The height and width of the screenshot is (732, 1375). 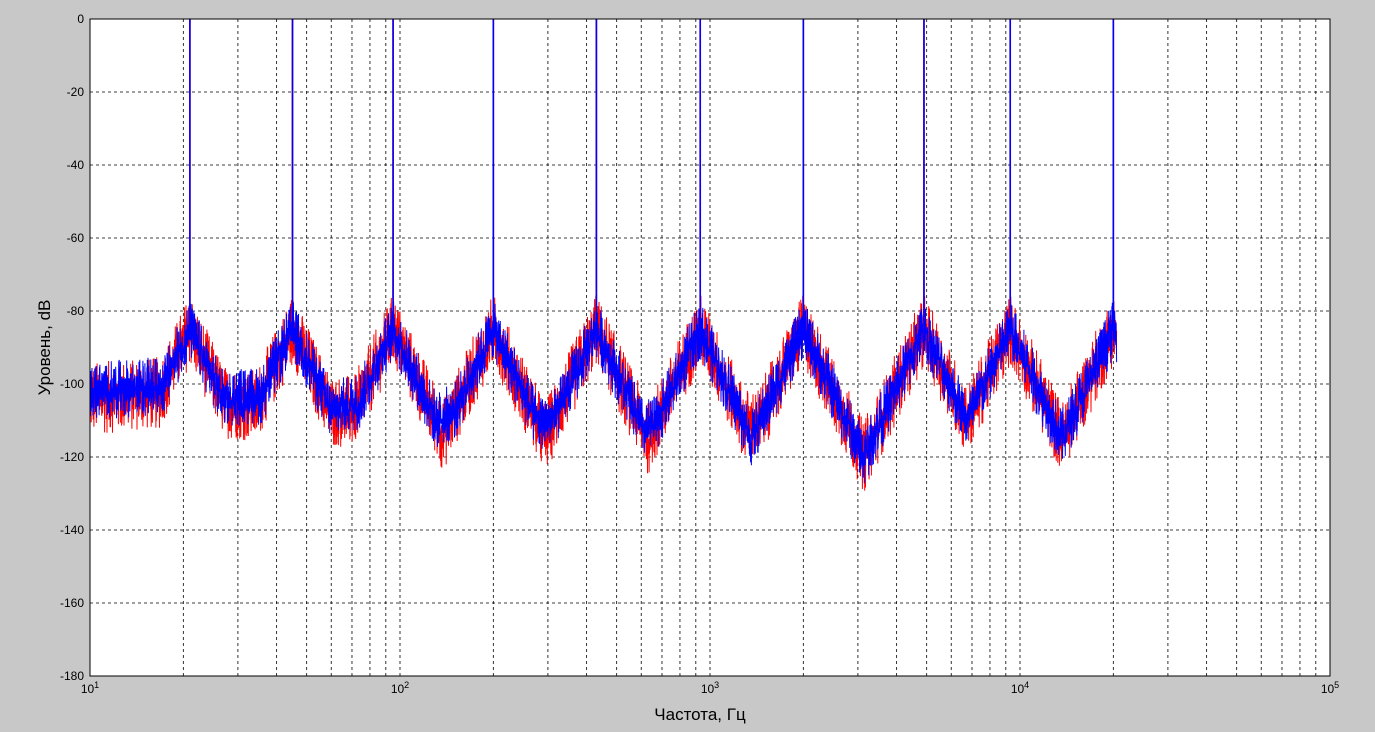 What do you see at coordinates (76, 311) in the screenshot?
I see `y-tick-label: -80` at bounding box center [76, 311].